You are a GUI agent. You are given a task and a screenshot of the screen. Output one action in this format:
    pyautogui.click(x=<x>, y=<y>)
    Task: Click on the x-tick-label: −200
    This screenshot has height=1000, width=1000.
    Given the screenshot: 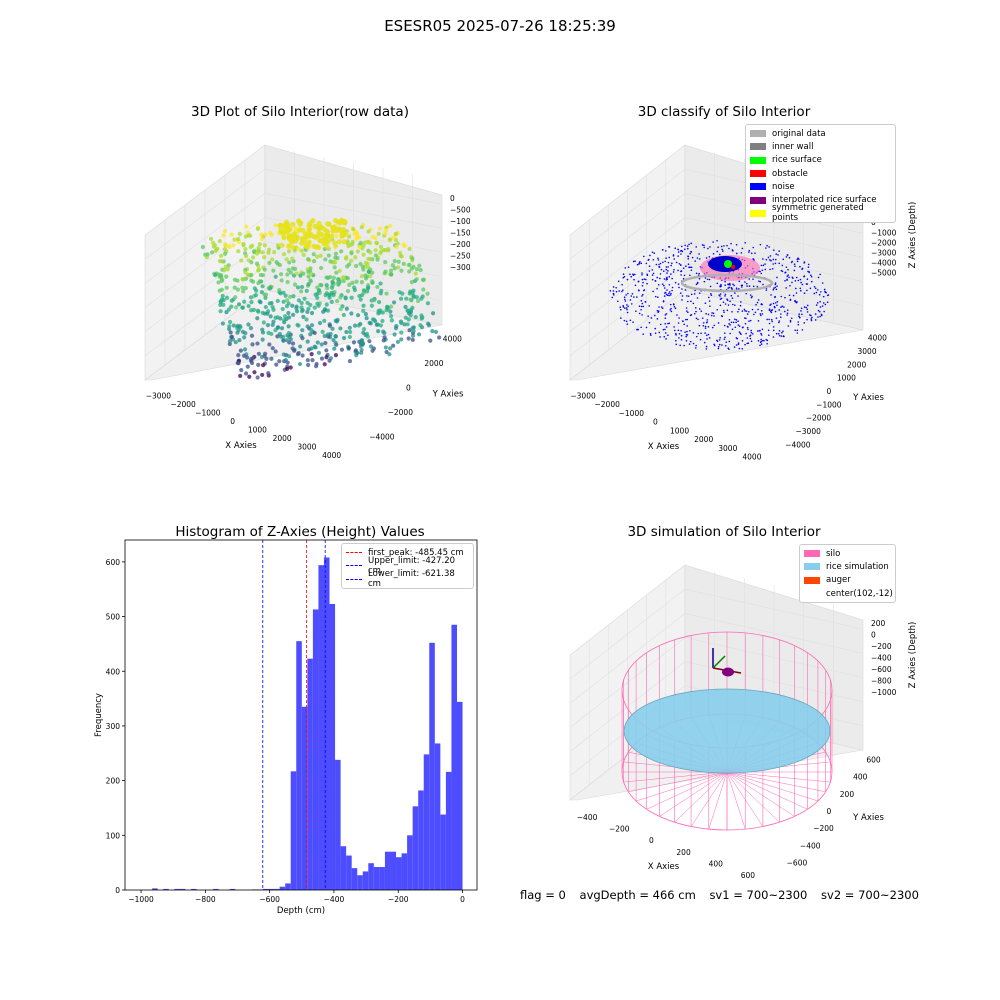 What is the action you would take?
    pyautogui.click(x=398, y=899)
    